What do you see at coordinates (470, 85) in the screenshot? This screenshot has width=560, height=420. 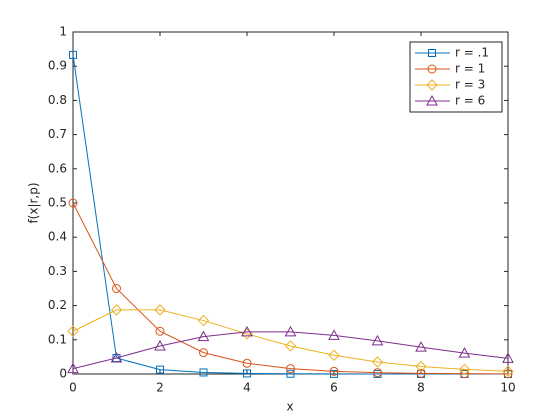 I see `legend-label: r = 3` at bounding box center [470, 85].